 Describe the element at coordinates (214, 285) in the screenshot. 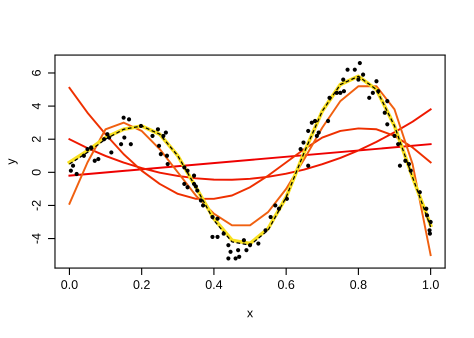

I see `x-tick-label: 0.4` at that location.